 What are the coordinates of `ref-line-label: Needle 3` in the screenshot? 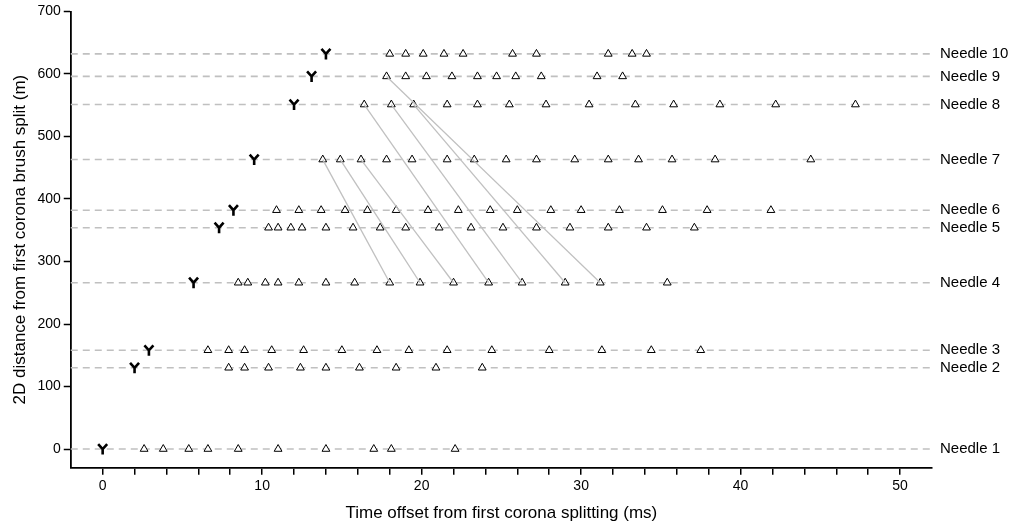 It's located at (970, 349).